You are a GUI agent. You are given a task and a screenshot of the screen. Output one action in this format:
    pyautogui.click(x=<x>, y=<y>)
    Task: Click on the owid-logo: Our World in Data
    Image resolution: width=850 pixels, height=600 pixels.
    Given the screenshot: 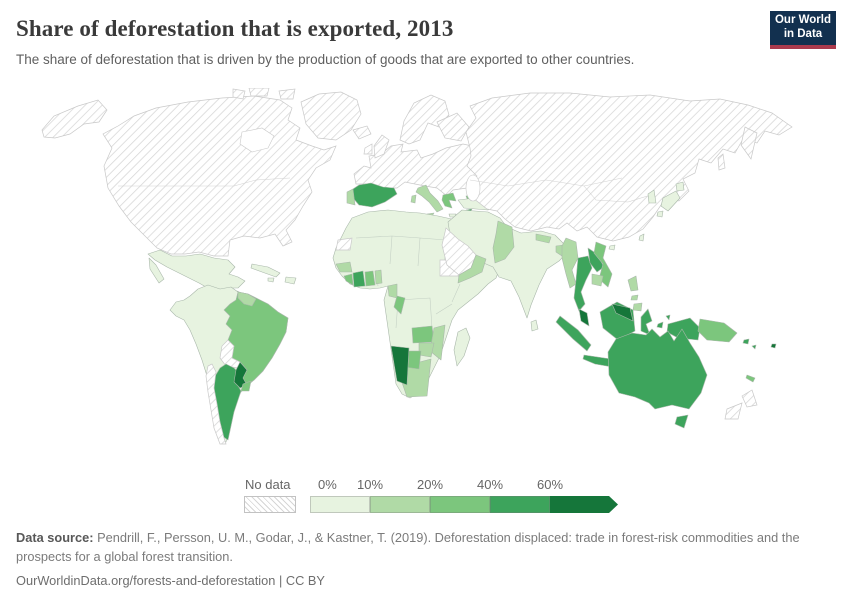 What is the action you would take?
    pyautogui.click(x=803, y=30)
    